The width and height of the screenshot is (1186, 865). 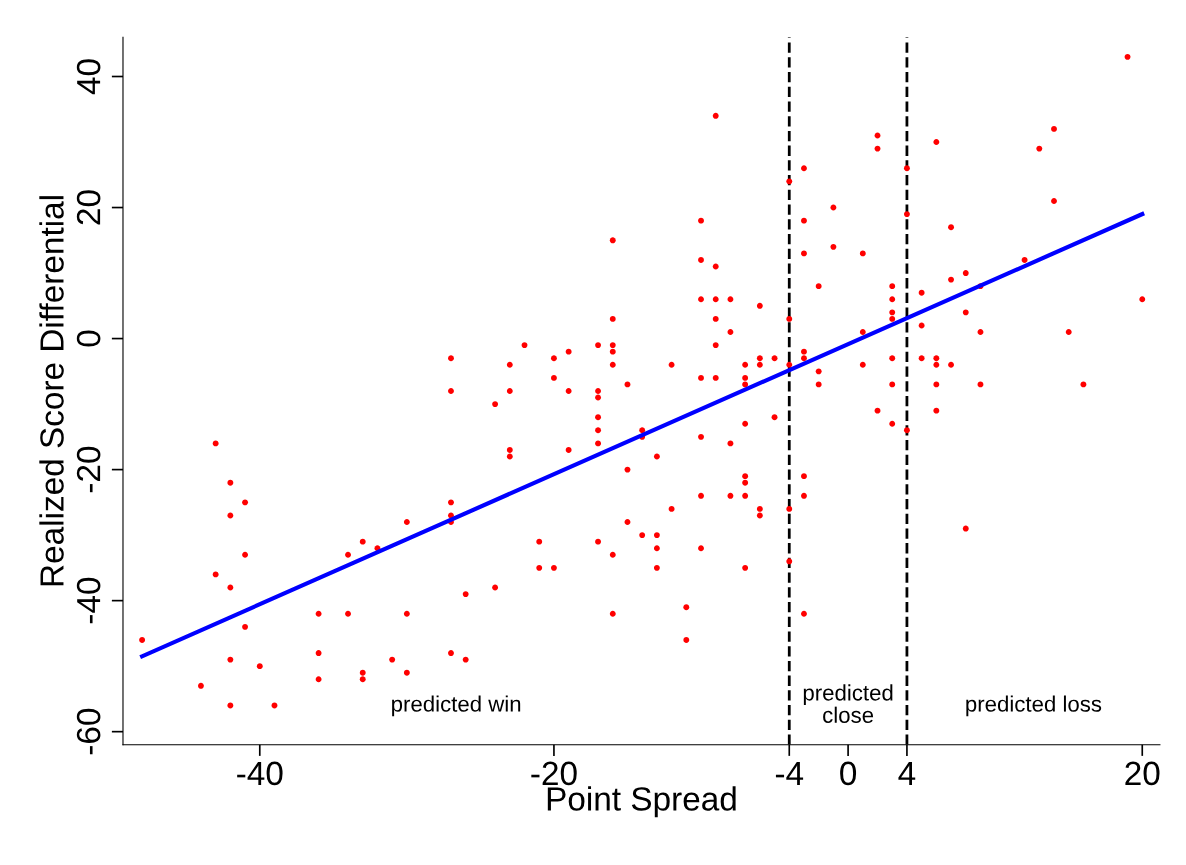 What do you see at coordinates (554, 773) in the screenshot?
I see `x-tick-label: -20` at bounding box center [554, 773].